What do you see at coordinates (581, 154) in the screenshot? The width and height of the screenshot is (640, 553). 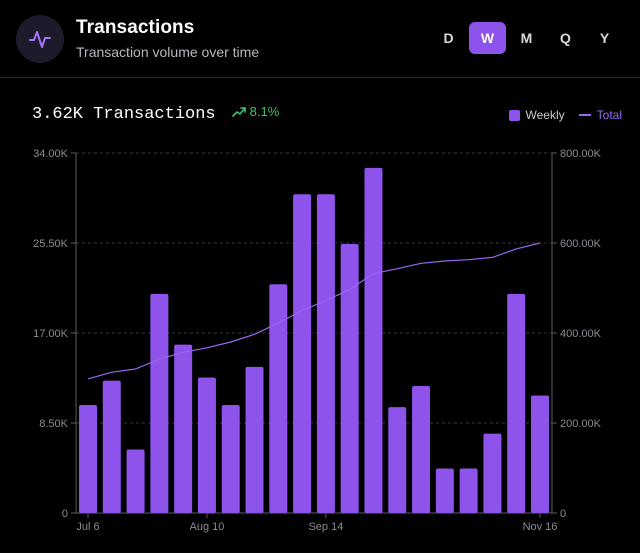 I see `right-axis-tick-label: 800.00K` at bounding box center [581, 154].